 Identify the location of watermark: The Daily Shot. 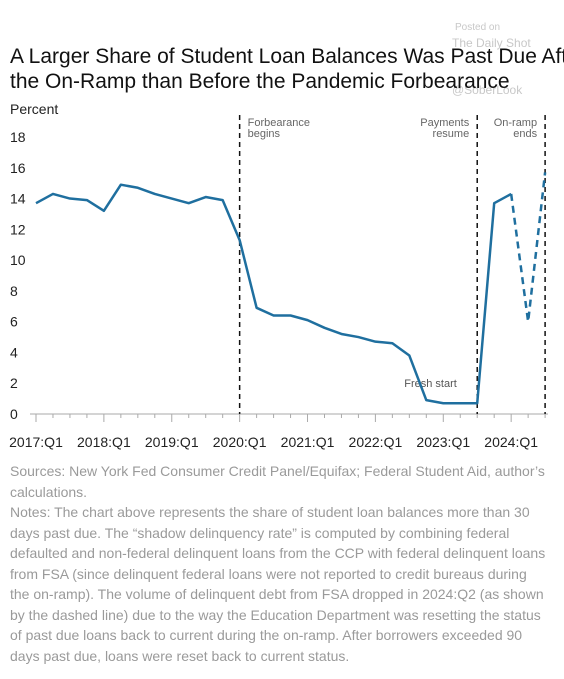
(491, 43).